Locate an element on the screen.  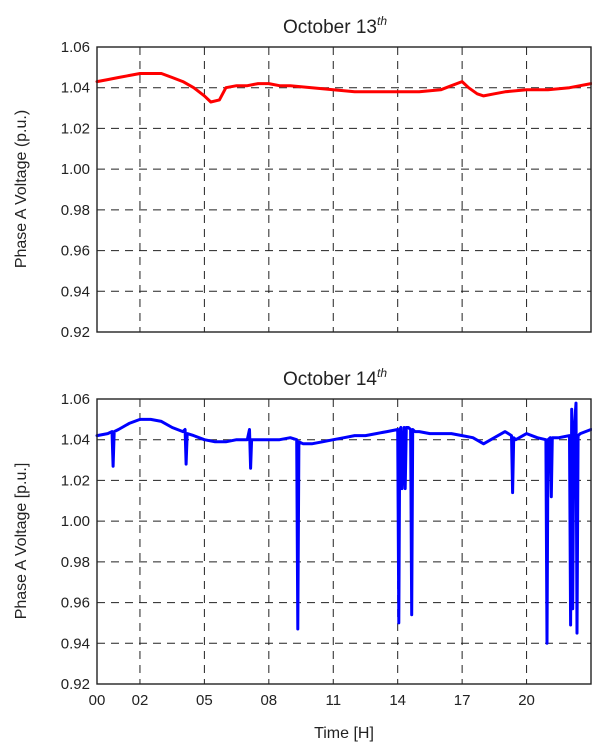
chart-title-oct-14: October 14th is located at coordinates (335, 378).